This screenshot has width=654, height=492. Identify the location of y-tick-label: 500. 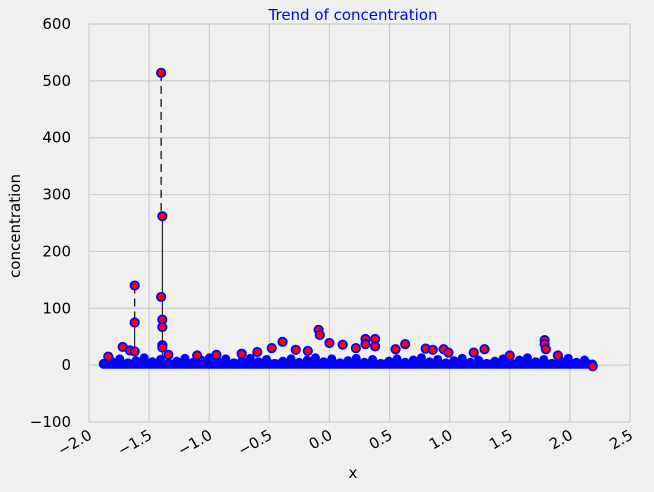
(56, 81).